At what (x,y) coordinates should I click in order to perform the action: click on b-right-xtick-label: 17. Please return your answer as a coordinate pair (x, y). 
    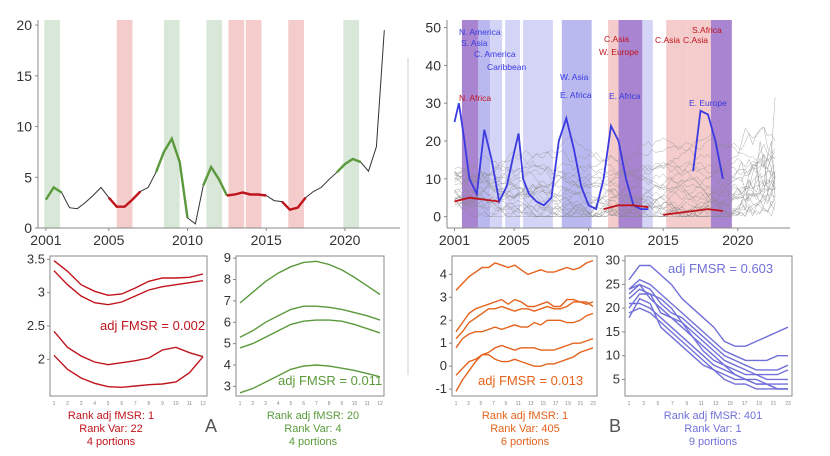
    Looking at the image, I should click on (745, 404).